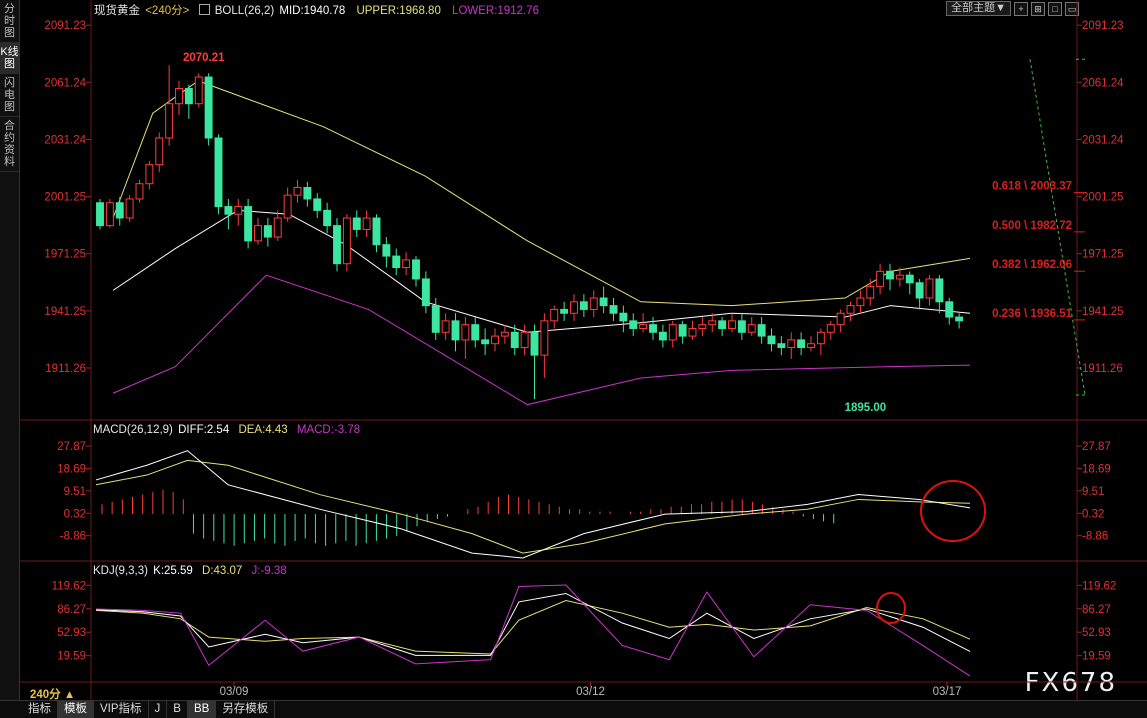 Image resolution: width=1147 pixels, height=718 pixels. What do you see at coordinates (53, 695) in the screenshot?
I see `period-selector: 240分 ▲` at bounding box center [53, 695].